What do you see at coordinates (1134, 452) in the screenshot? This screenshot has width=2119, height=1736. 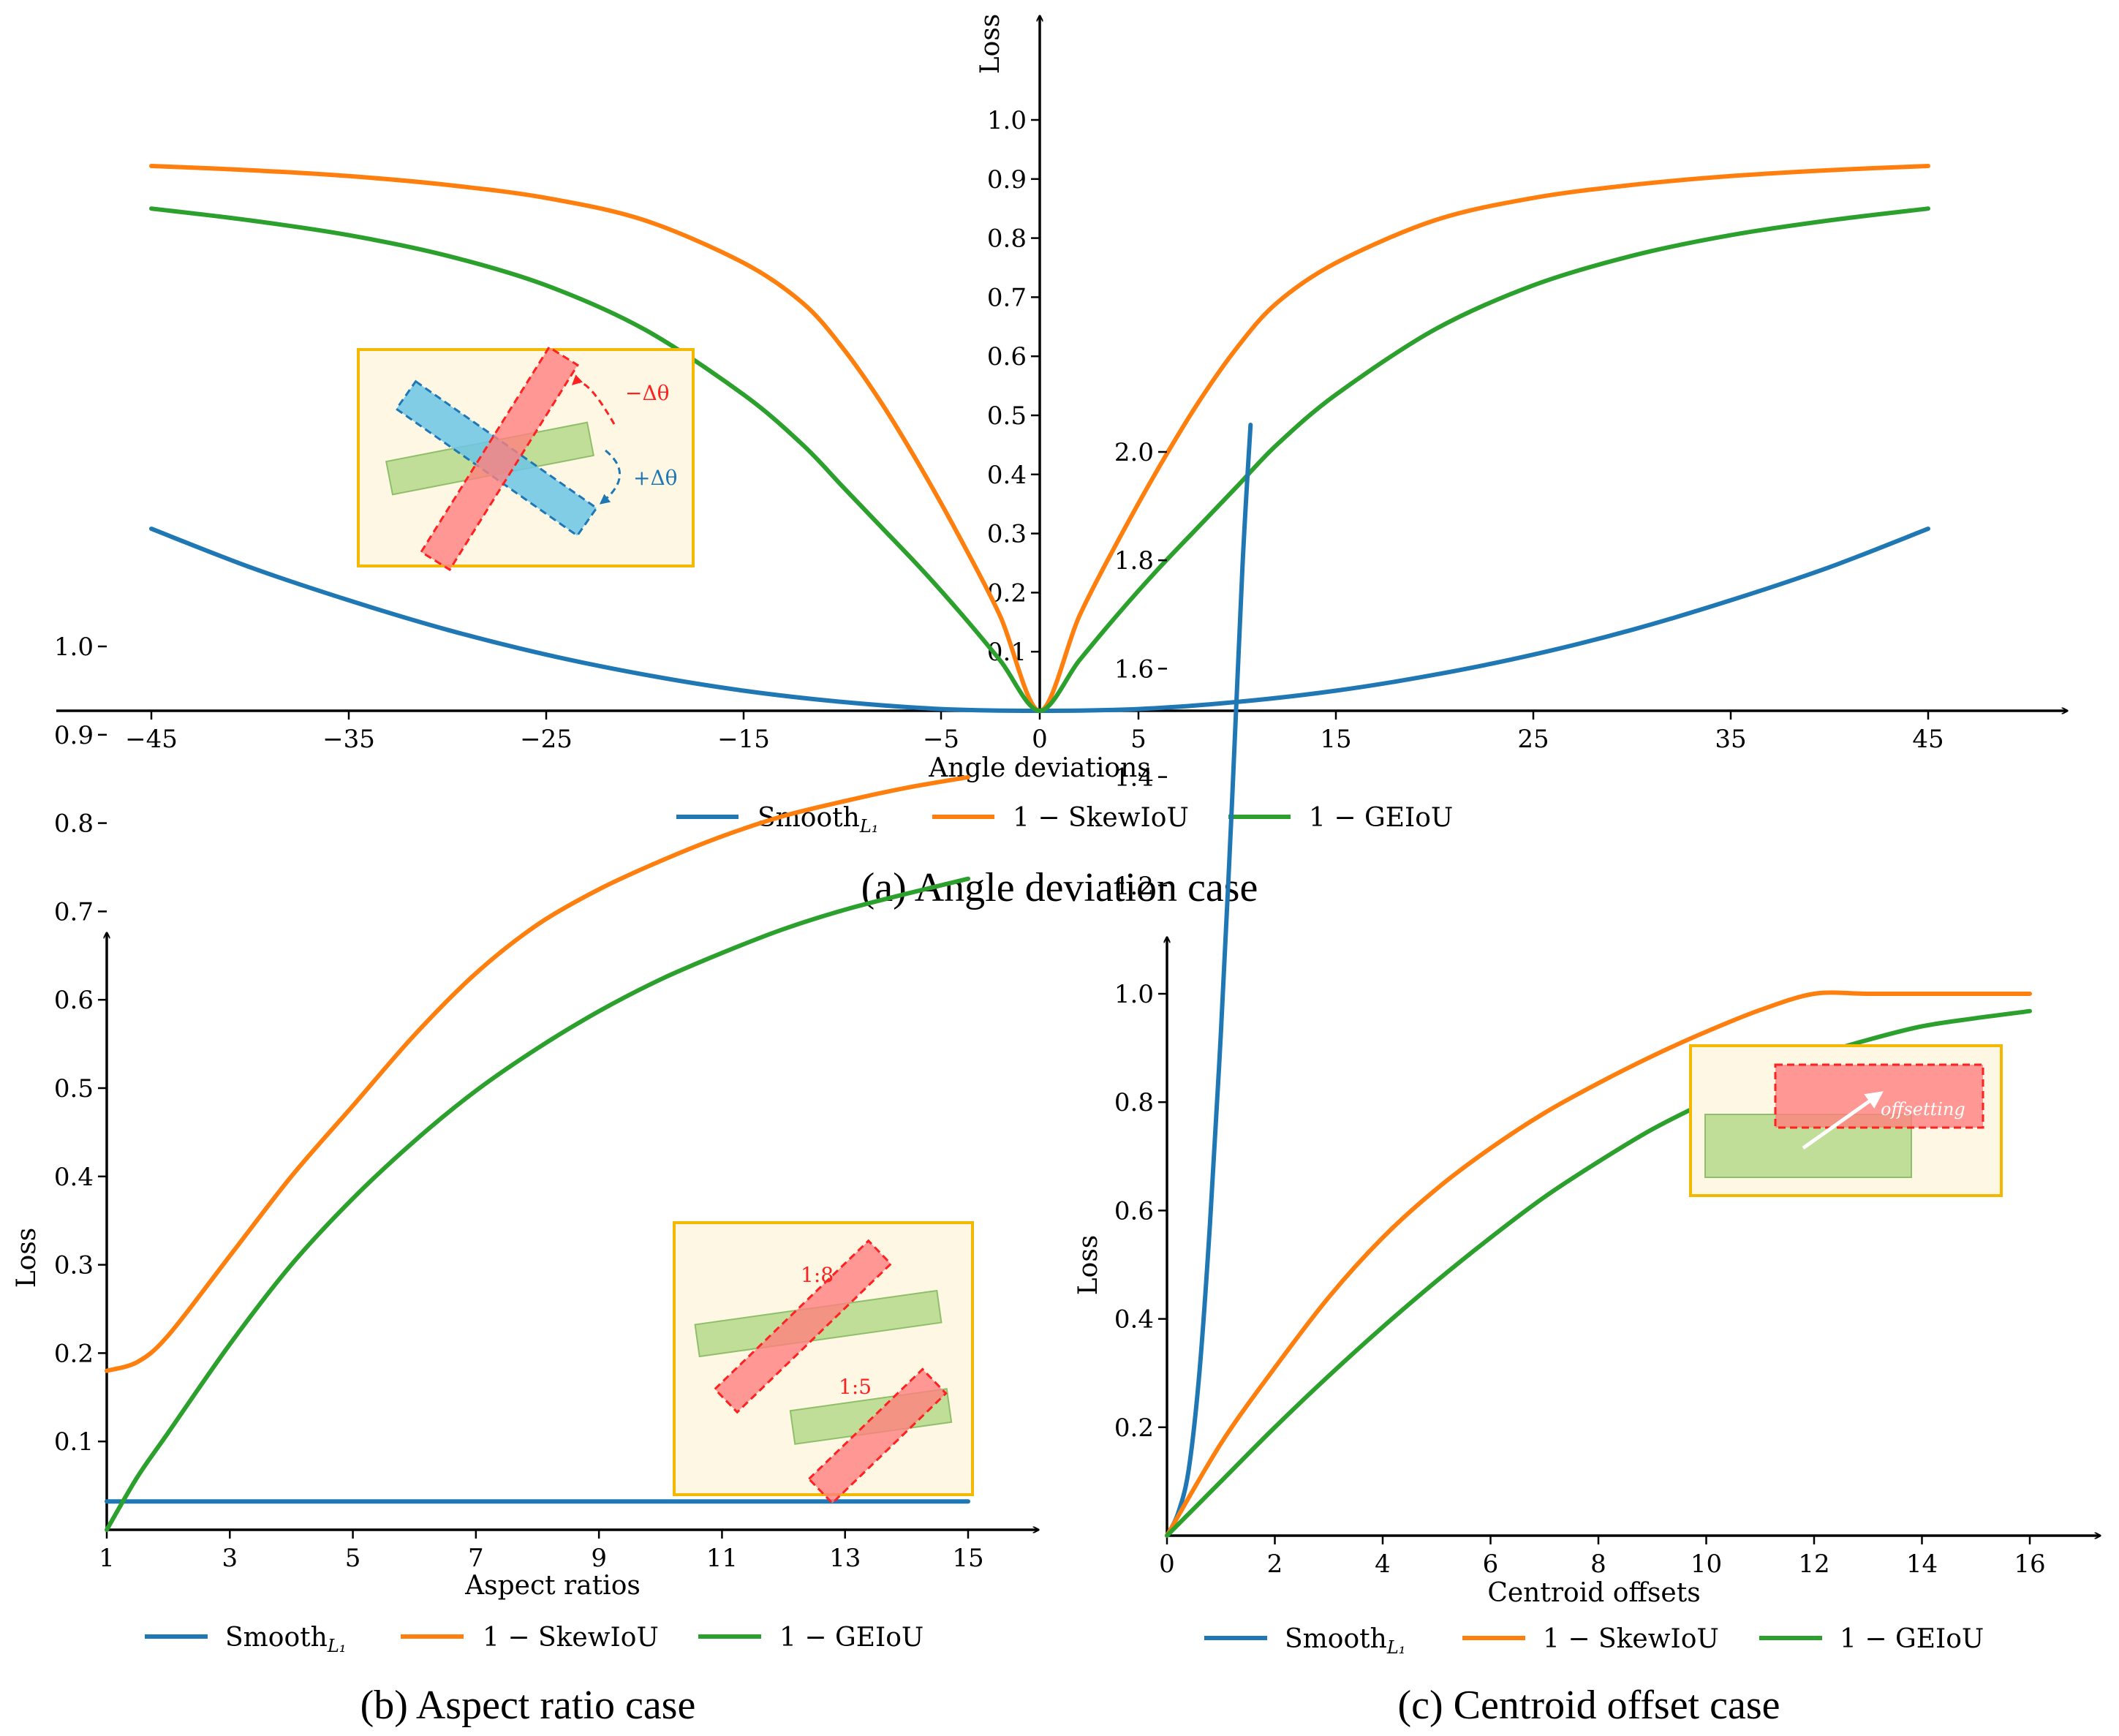 I see `y-tick-label: 2.0` at bounding box center [1134, 452].